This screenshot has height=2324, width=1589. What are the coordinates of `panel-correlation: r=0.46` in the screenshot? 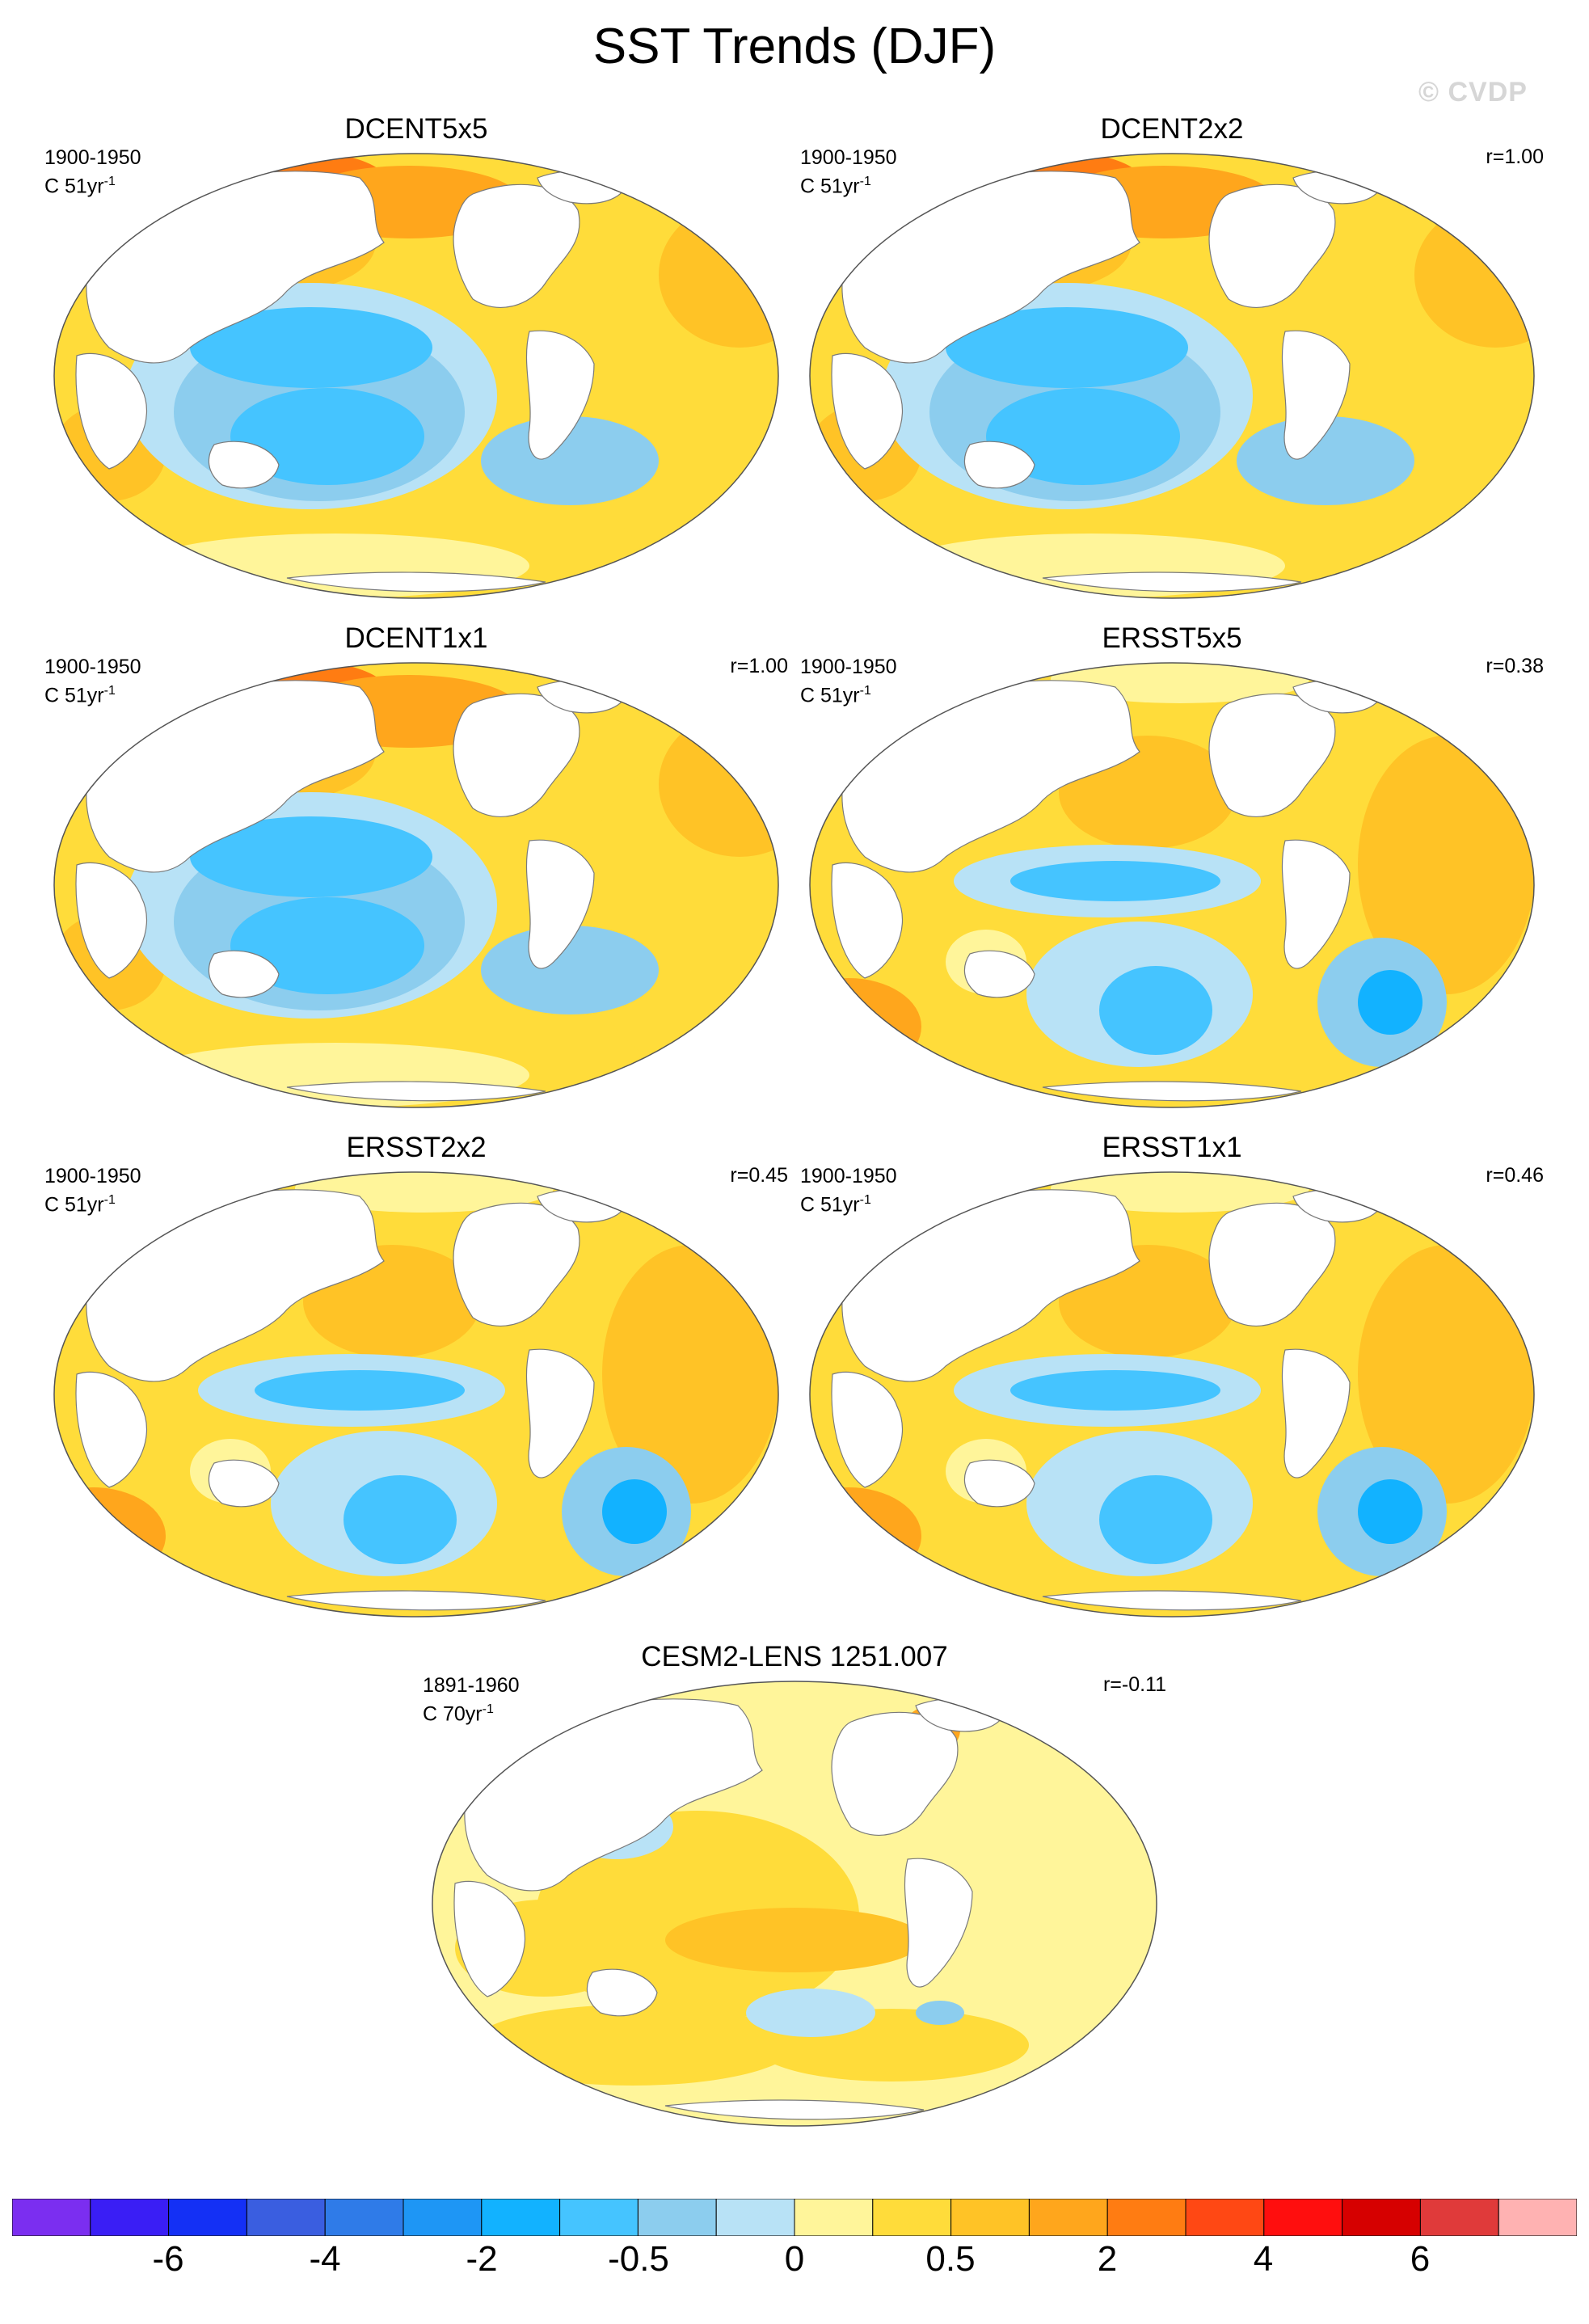 It's located at (1515, 1175).